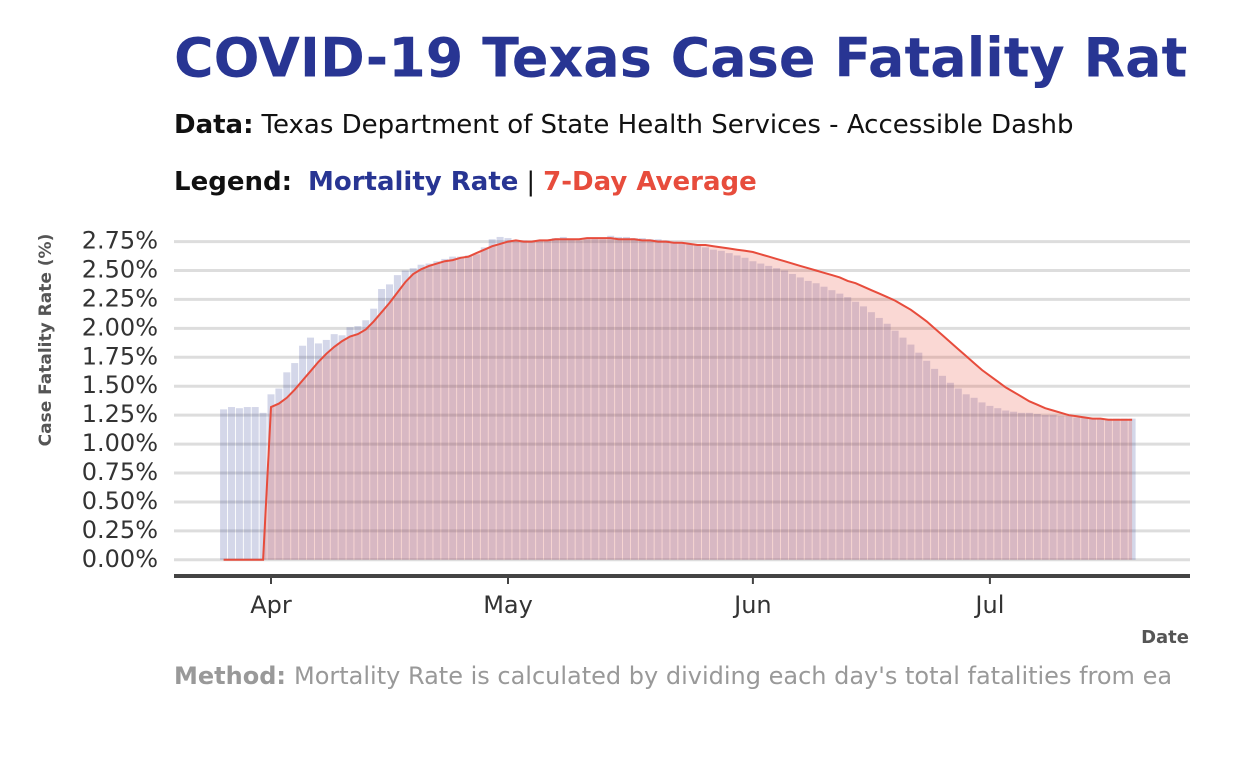 The height and width of the screenshot is (768, 1248). Describe the element at coordinates (752, 605) in the screenshot. I see `x-tick-label: Jun` at that location.